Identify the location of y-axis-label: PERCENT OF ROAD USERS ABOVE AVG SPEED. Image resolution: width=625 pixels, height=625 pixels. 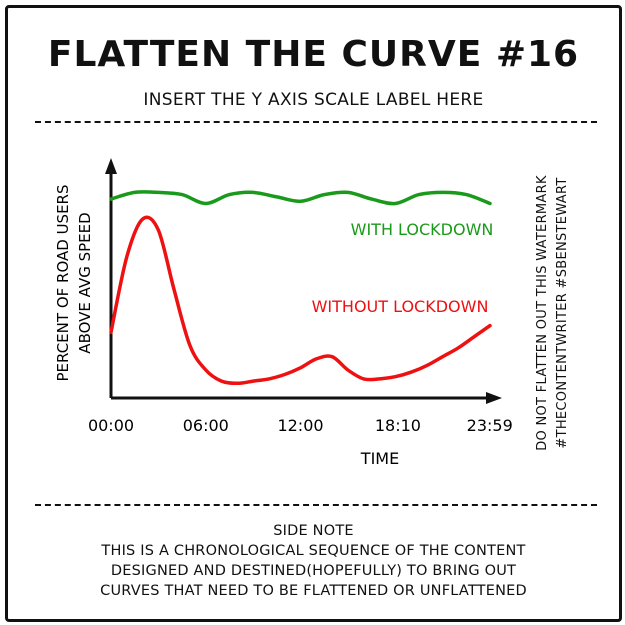
(74, 283).